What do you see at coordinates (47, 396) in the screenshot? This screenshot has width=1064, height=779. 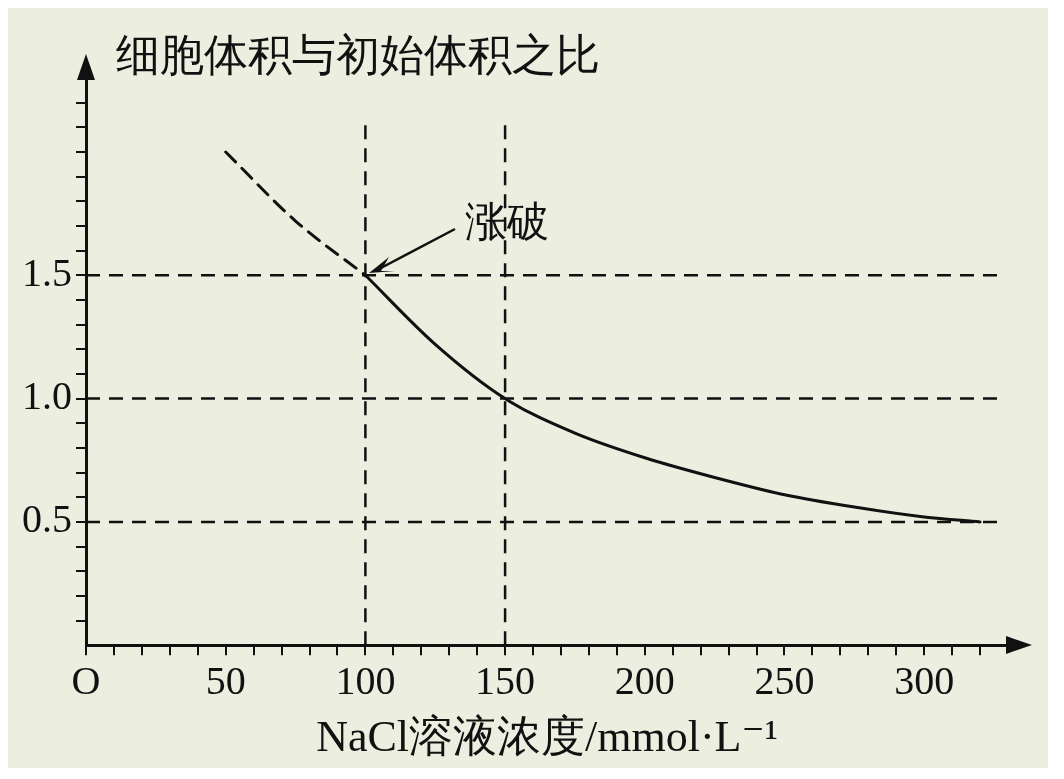 I see `y-tick-label: 1.0` at bounding box center [47, 396].